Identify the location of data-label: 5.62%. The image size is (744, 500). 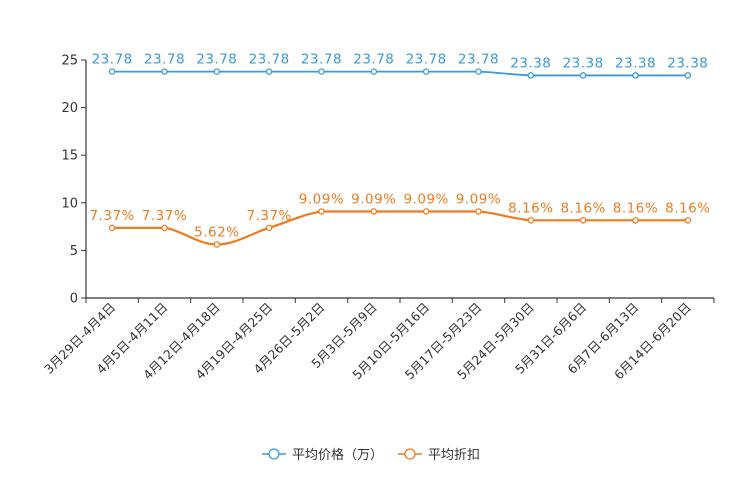
(216, 232).